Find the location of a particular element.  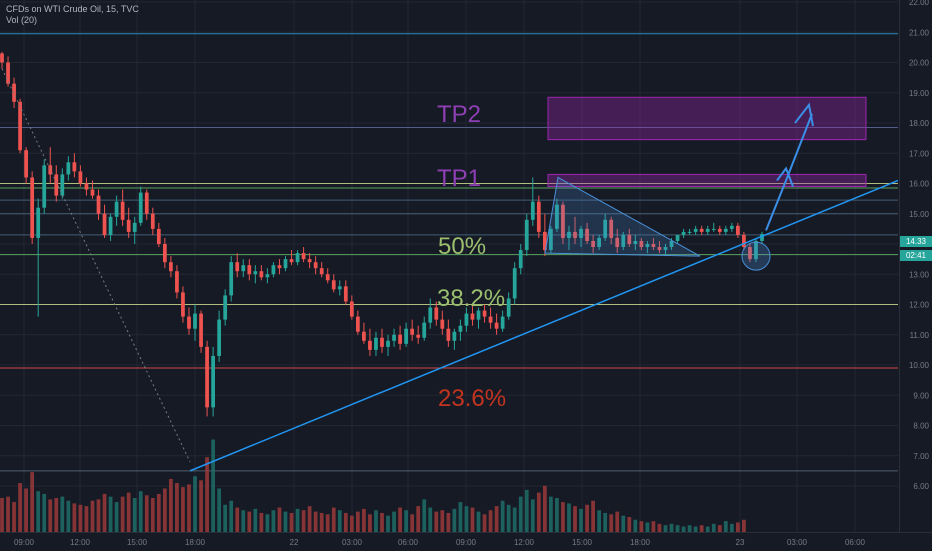

price-tick-label: 12.00 is located at coordinates (919, 305).